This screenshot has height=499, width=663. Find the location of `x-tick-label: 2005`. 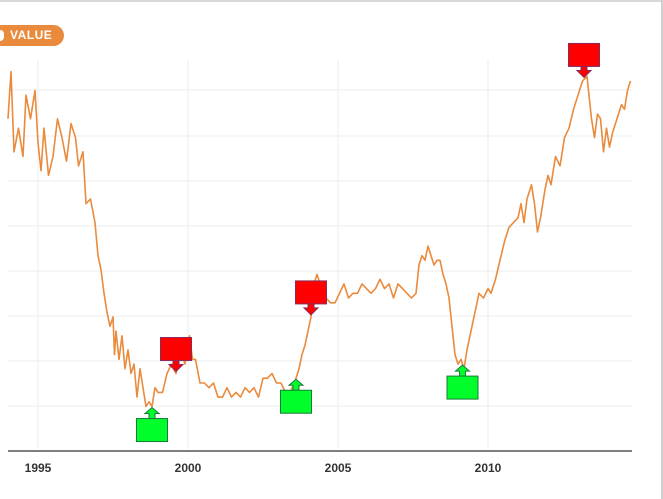

x-tick-label: 2005 is located at coordinates (338, 468).